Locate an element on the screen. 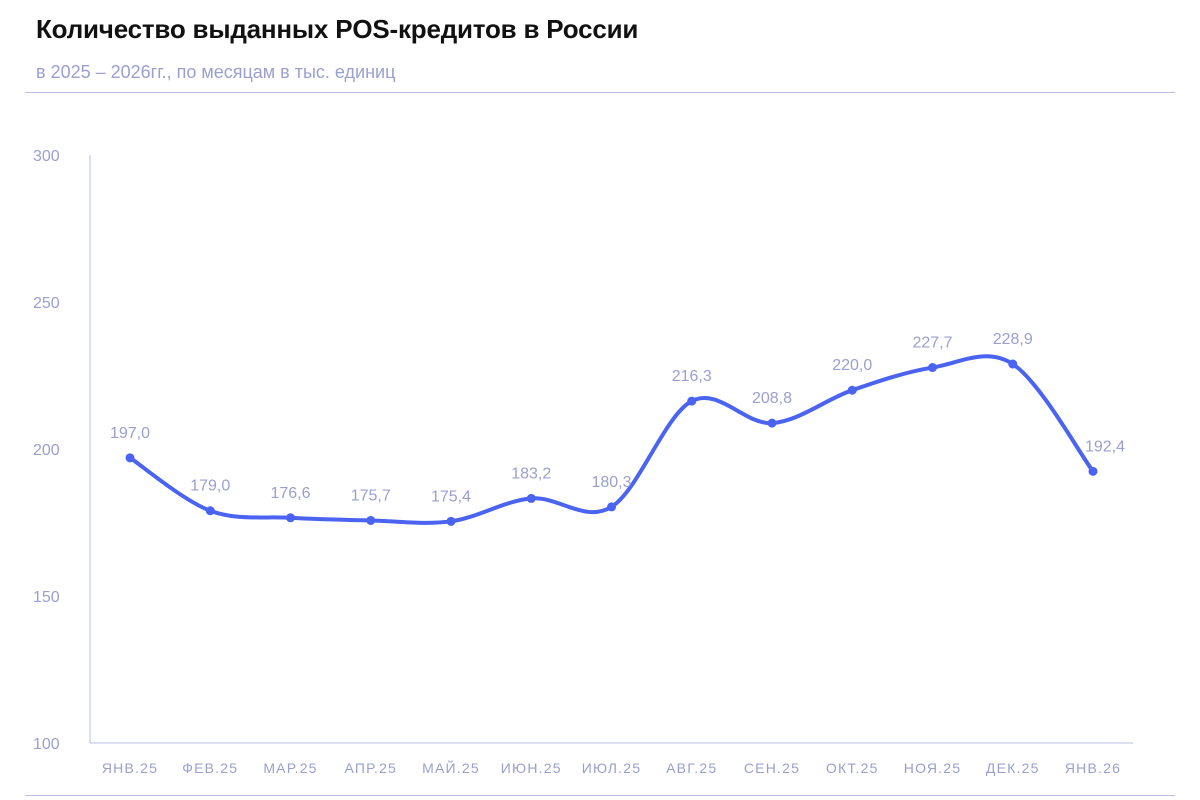 The height and width of the screenshot is (800, 1200). y-tick-label: 150 is located at coordinates (46, 597).